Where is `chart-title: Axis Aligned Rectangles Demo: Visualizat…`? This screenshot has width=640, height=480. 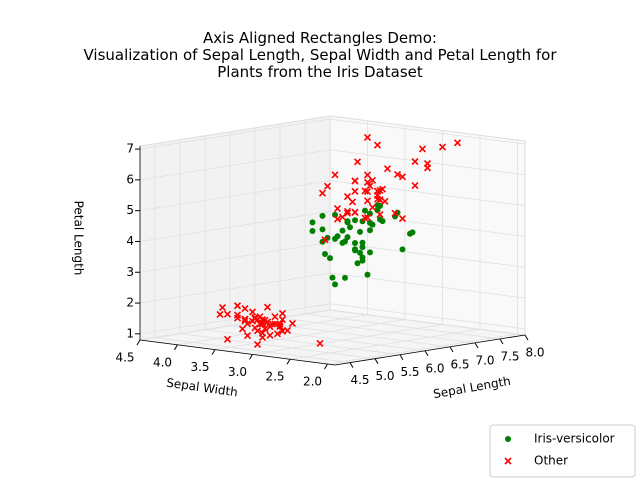 chart-title: Axis Aligned Rectangles Demo: Visualizat… is located at coordinates (320, 55).